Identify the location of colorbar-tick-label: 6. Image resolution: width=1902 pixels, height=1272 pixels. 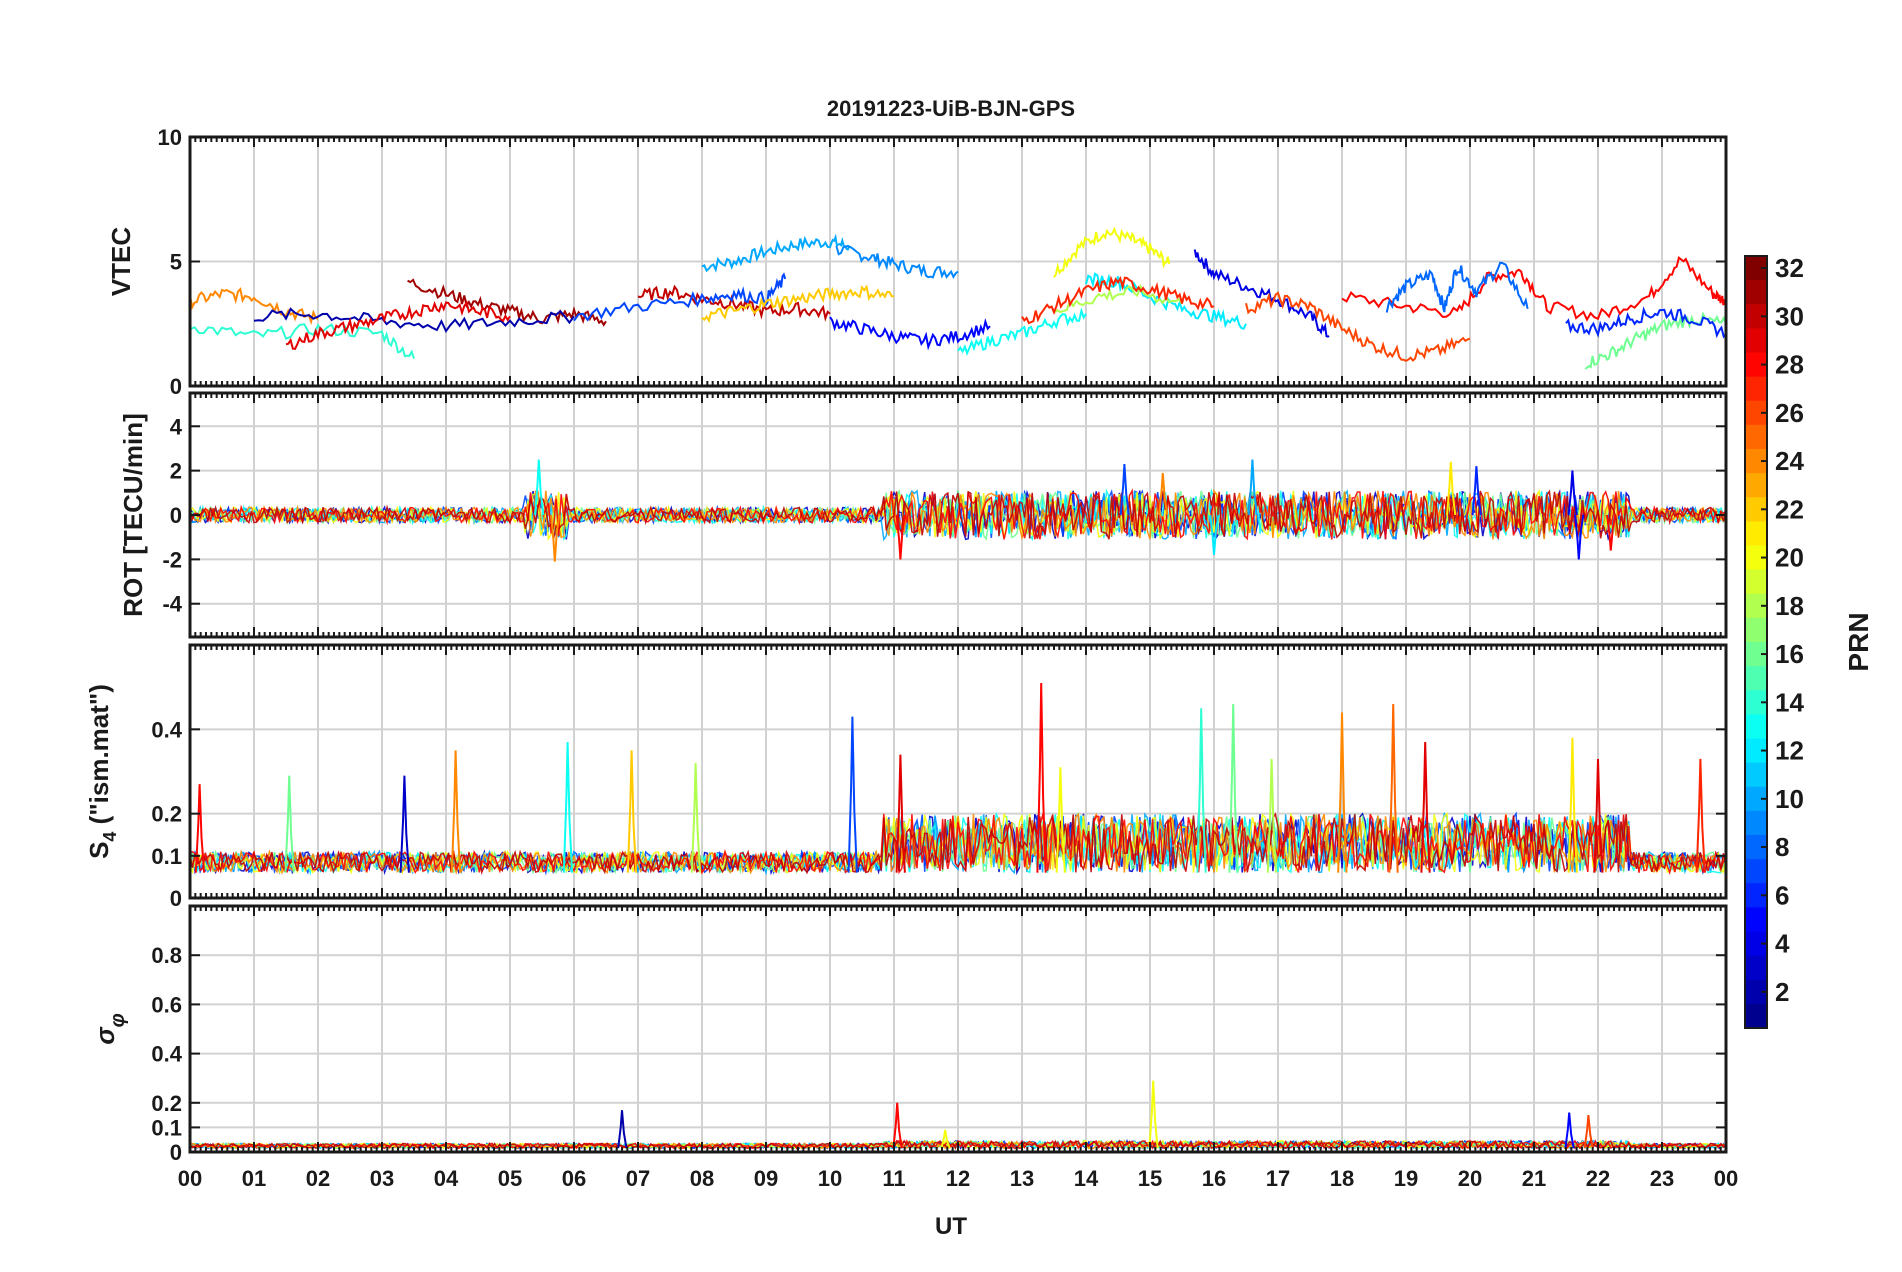
(1782, 895).